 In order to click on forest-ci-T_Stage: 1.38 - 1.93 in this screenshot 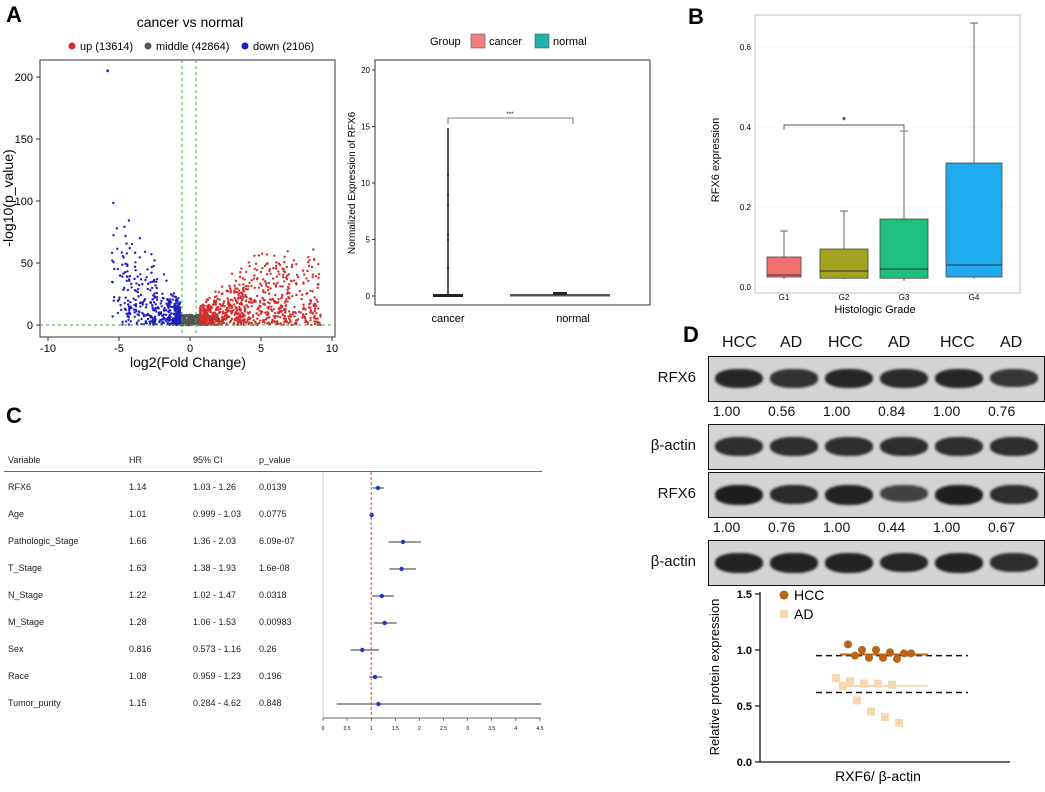, I will do `click(215, 568)`.